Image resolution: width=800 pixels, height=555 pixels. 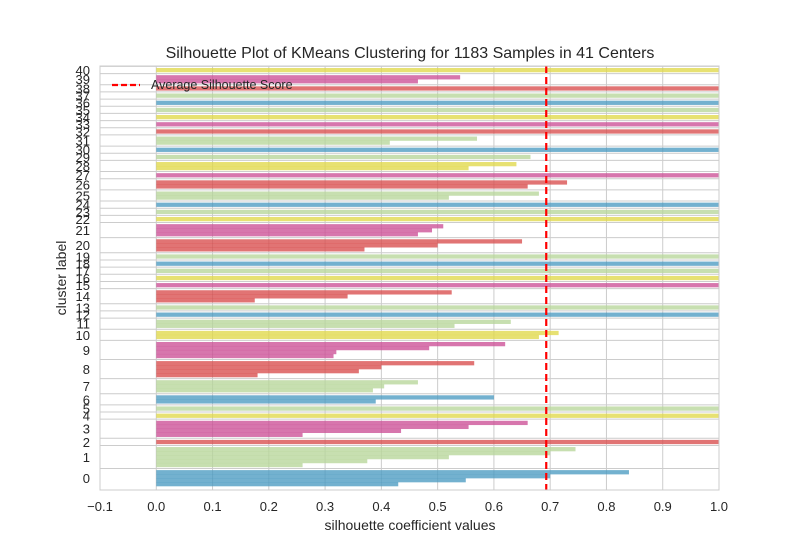 What do you see at coordinates (86, 442) in the screenshot?
I see `y-tick-label: 2` at bounding box center [86, 442].